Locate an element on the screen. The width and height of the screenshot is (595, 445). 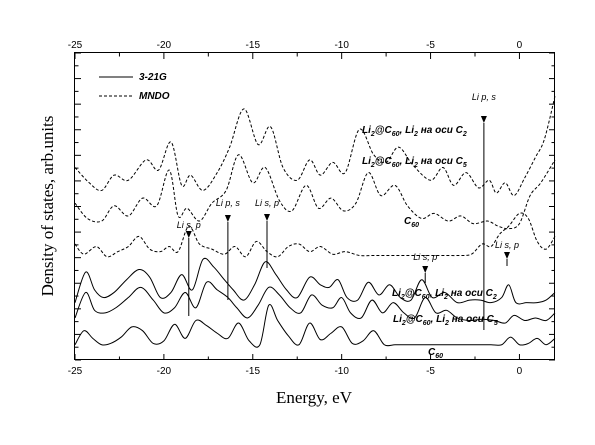
x-tick-label: -20 is located at coordinates (164, 371).